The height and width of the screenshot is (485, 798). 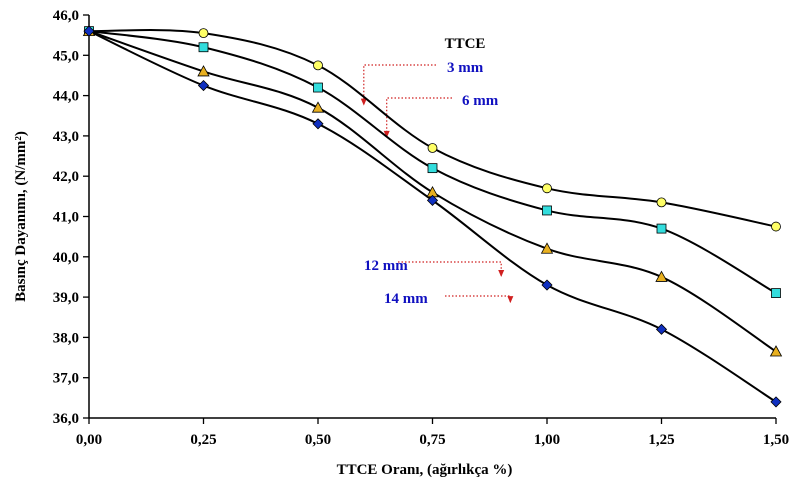 What do you see at coordinates (547, 440) in the screenshot?
I see `x-tick-label: 1,00` at bounding box center [547, 440].